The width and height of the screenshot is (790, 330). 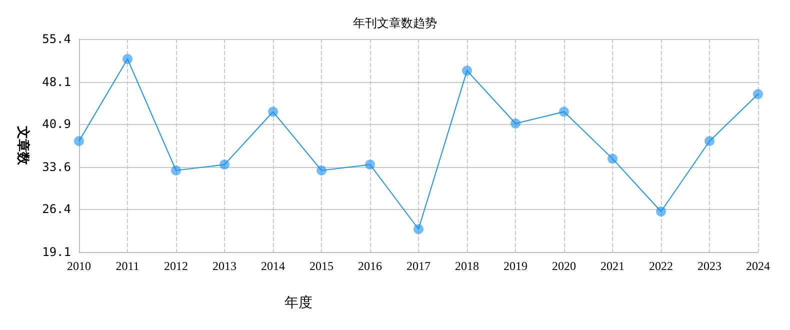 What do you see at coordinates (564, 266) in the screenshot?
I see `x-tick-label: 2020` at bounding box center [564, 266].